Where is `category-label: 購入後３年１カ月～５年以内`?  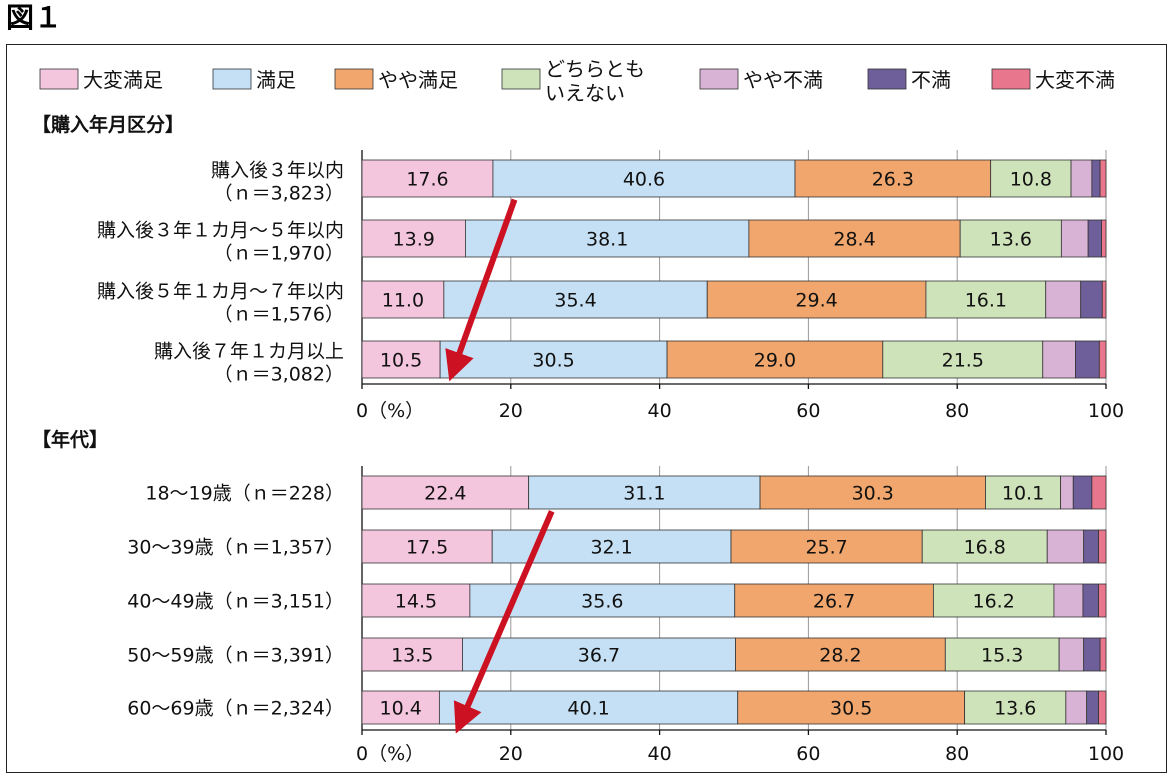
category-label: 購入後３年１カ月～５年以内 is located at coordinates (220, 231).